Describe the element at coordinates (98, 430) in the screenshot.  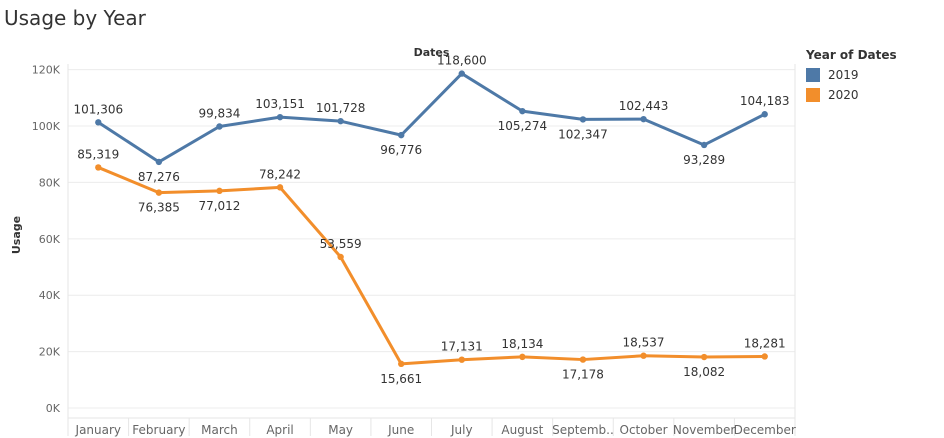
I see `x-tick-label: January` at that location.